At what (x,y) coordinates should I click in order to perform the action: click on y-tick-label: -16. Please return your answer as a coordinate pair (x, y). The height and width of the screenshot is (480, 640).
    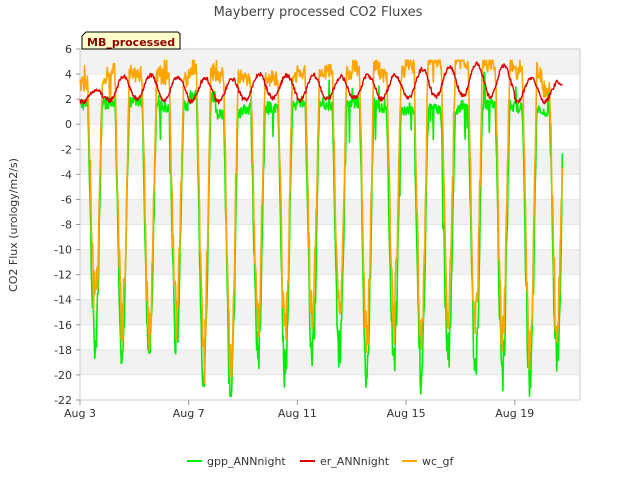
    Looking at the image, I should click on (63, 325).